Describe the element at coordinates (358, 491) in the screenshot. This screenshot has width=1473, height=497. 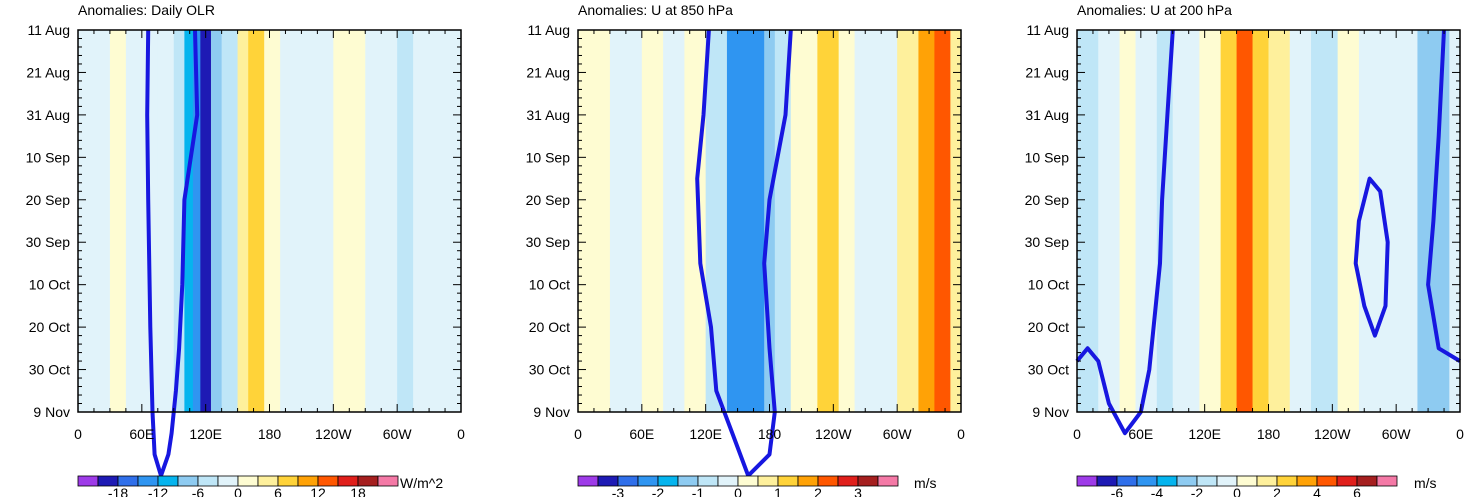
I see `colorbar-label: 18` at that location.